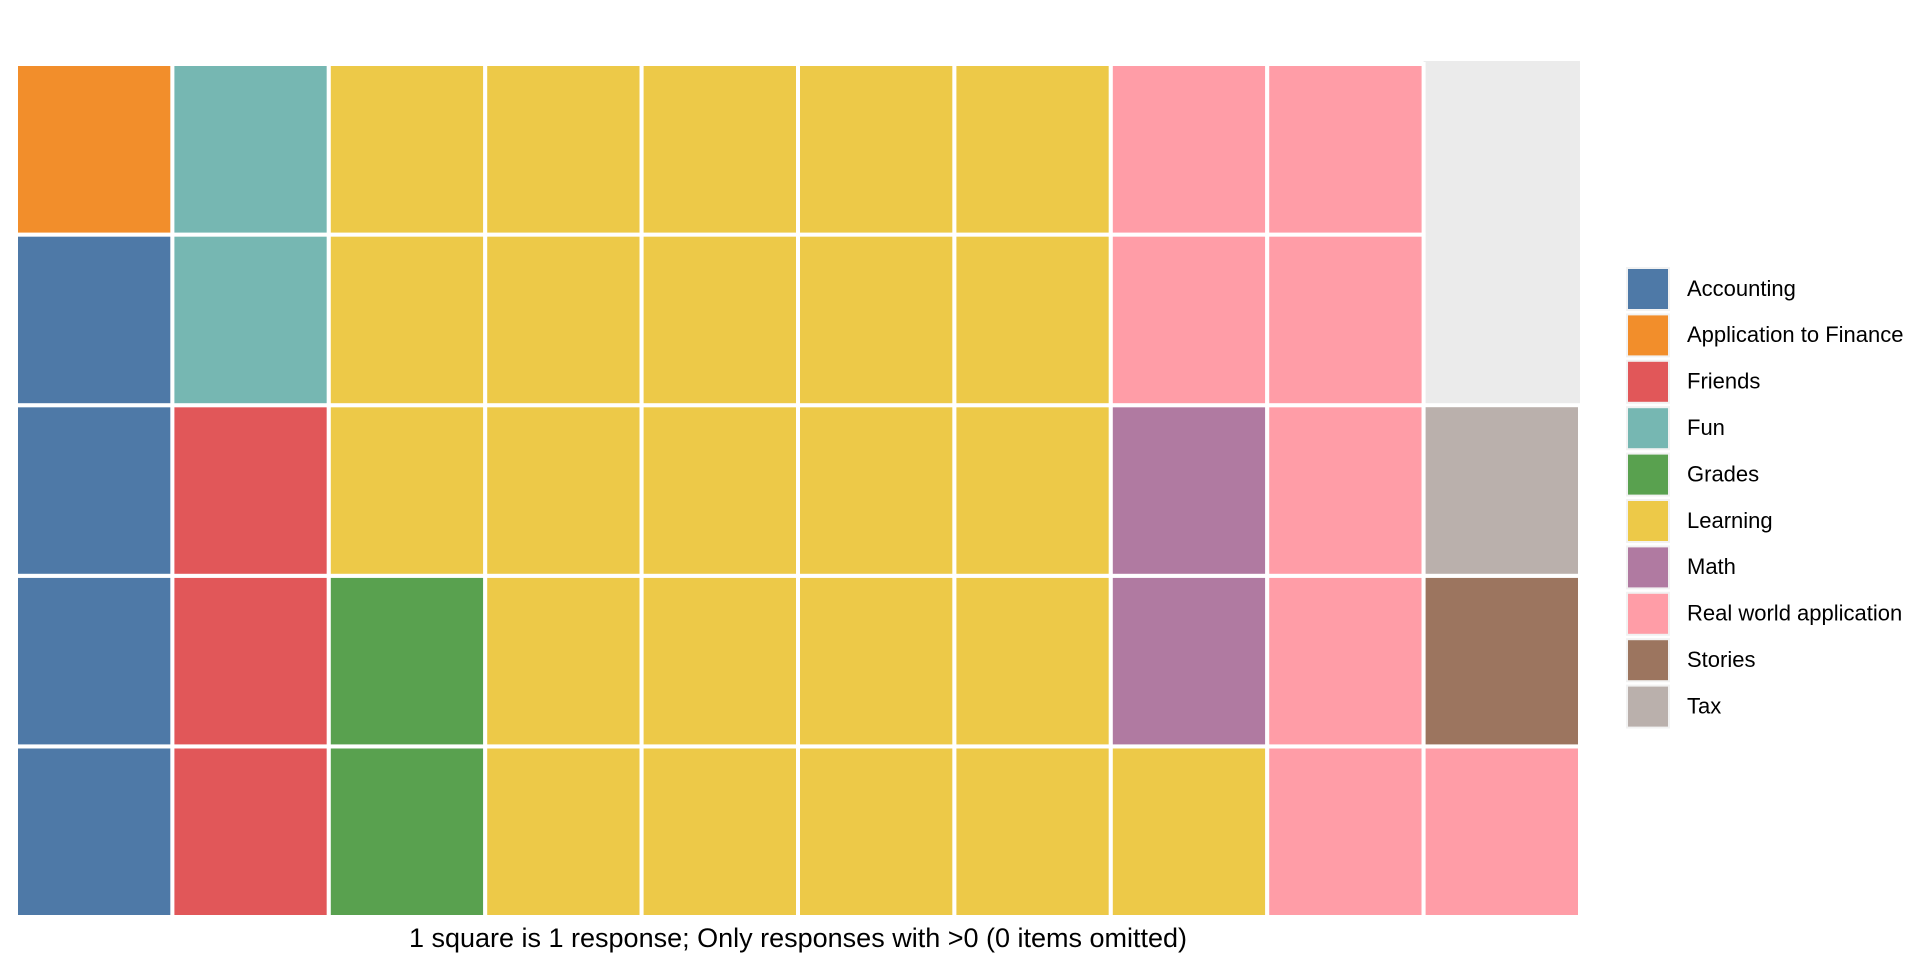  Describe the element at coordinates (1794, 613) in the screenshot. I see `legend-label: Real world application` at that location.